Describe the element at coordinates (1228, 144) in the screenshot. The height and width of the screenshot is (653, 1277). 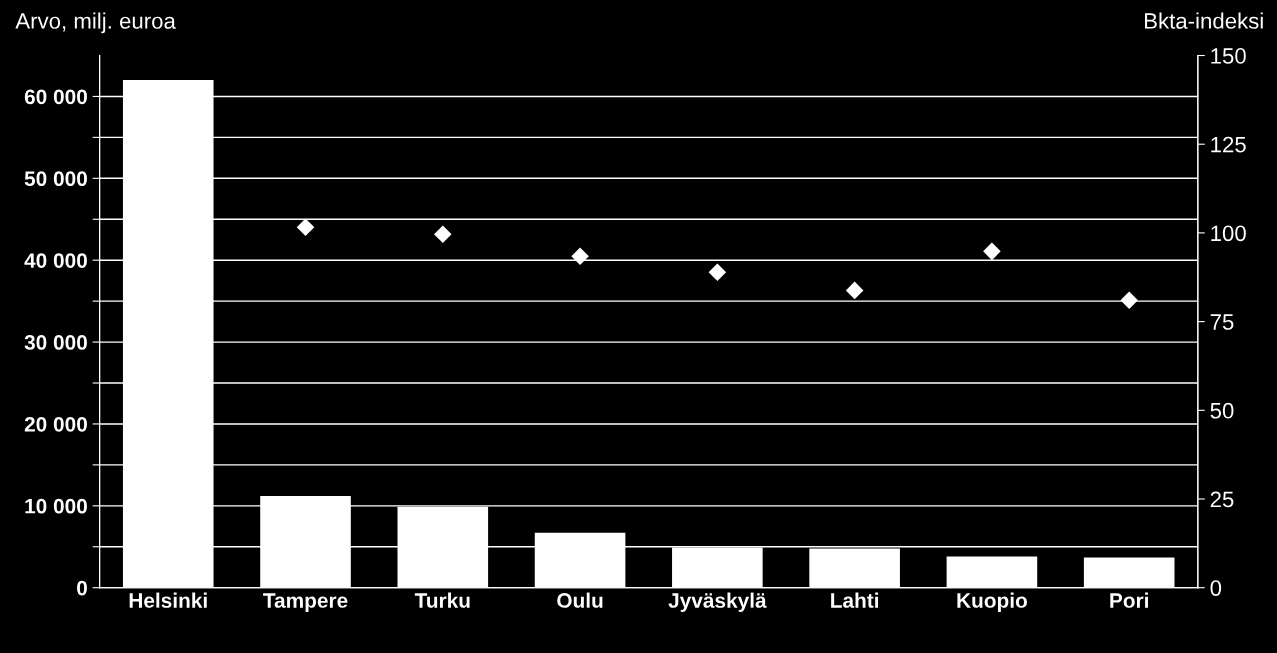
I see `y2-tick-label: 125` at that location.